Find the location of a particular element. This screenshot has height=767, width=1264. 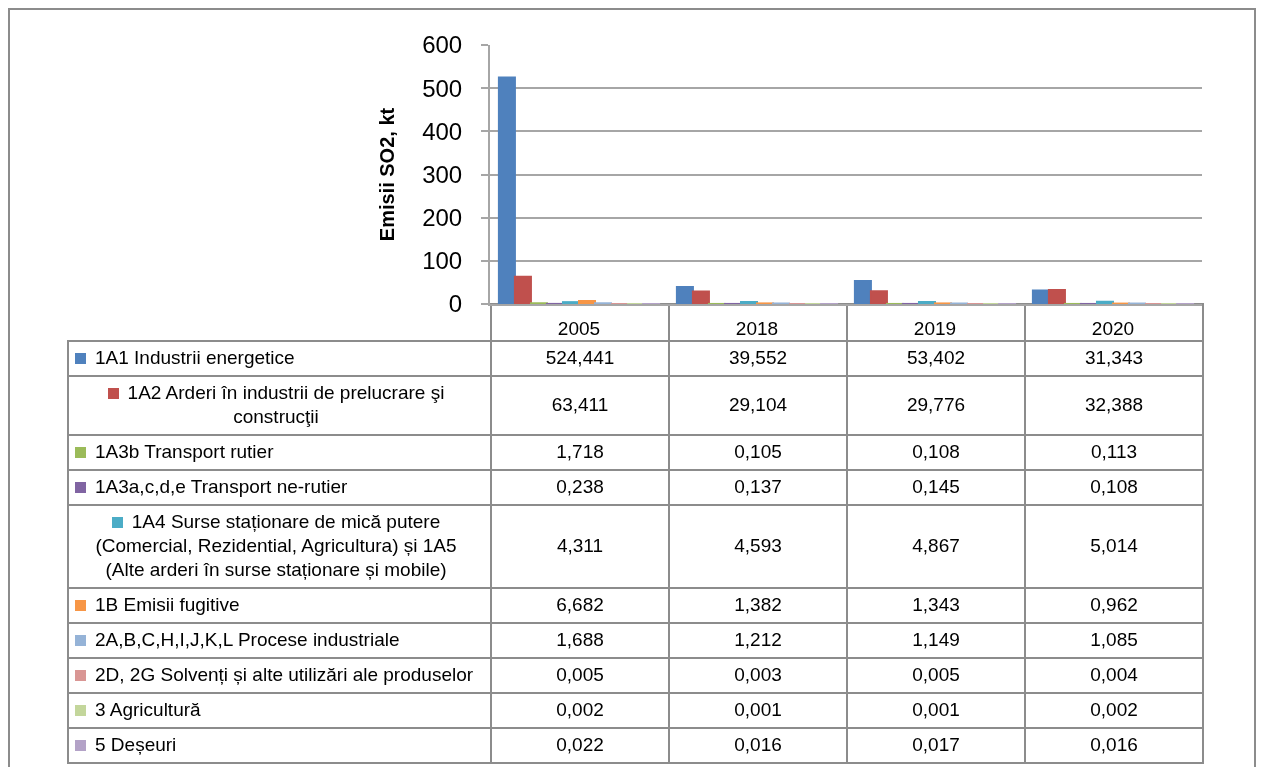

data-label: 29,776 is located at coordinates (936, 405).